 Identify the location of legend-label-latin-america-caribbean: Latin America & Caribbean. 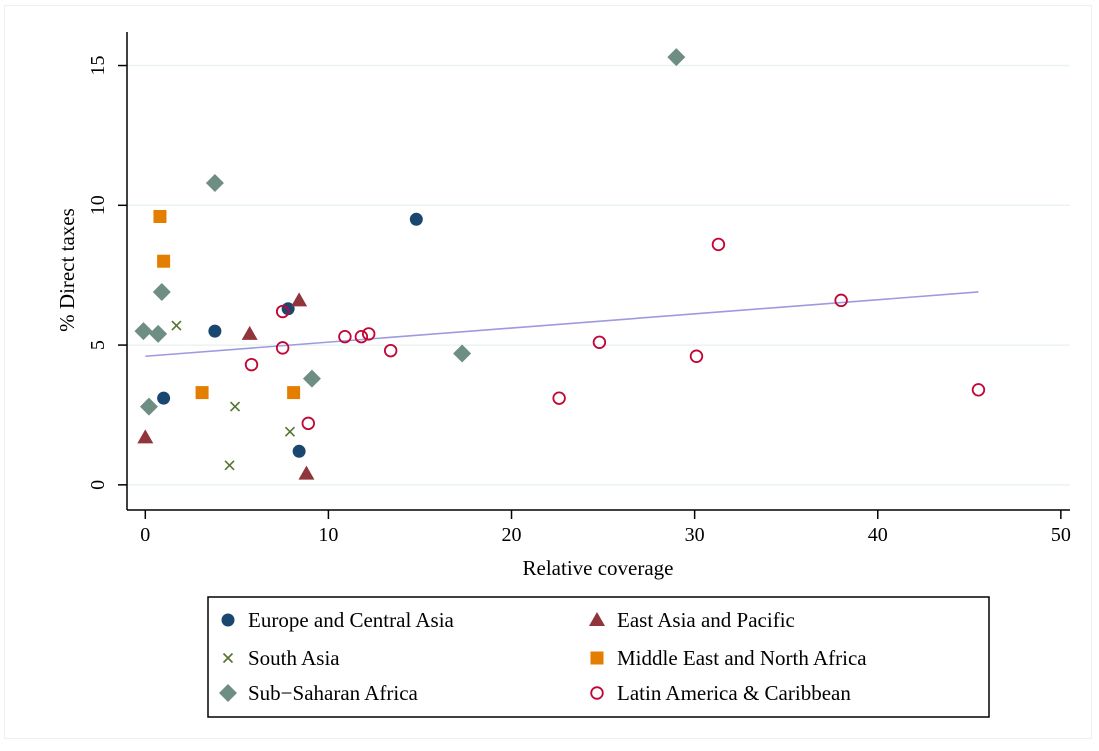
(734, 693).